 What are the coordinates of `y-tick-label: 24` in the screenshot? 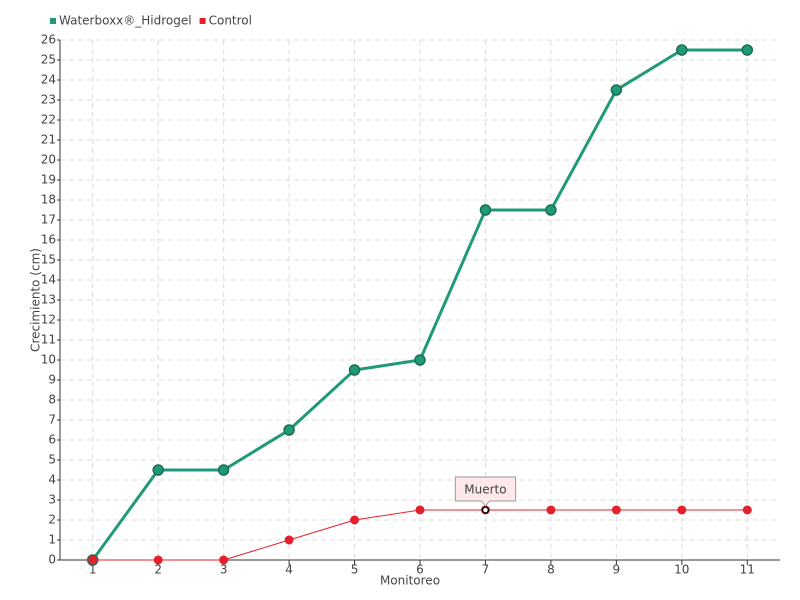 It's located at (48, 80).